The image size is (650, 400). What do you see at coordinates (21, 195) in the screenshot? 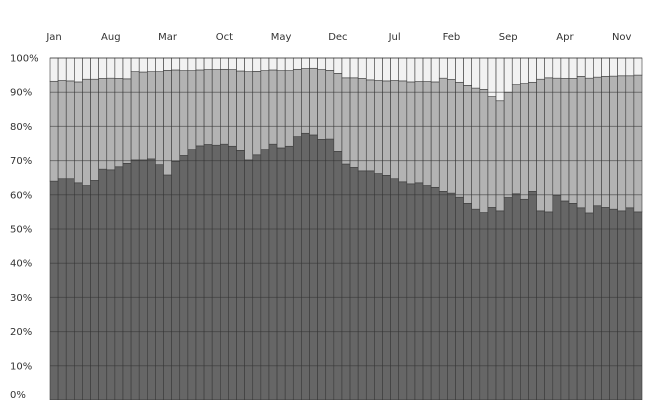
I see `y-tick-label: 60%` at bounding box center [21, 195].